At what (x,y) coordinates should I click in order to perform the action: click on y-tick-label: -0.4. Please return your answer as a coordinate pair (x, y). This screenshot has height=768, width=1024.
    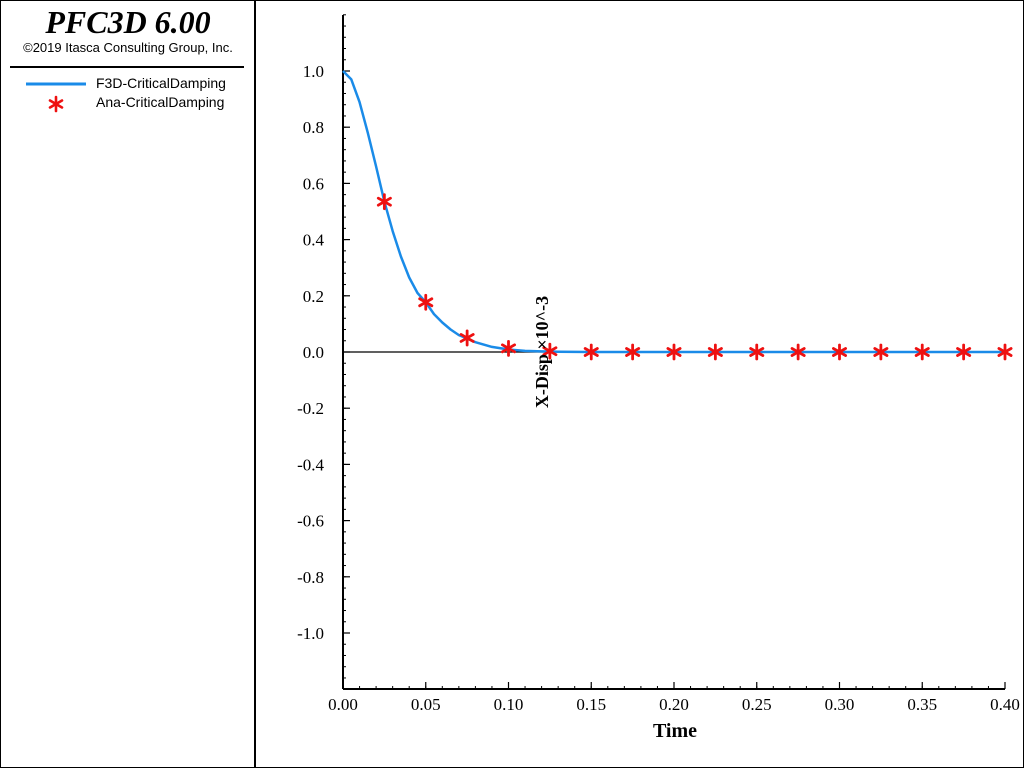
    Looking at the image, I should click on (310, 464).